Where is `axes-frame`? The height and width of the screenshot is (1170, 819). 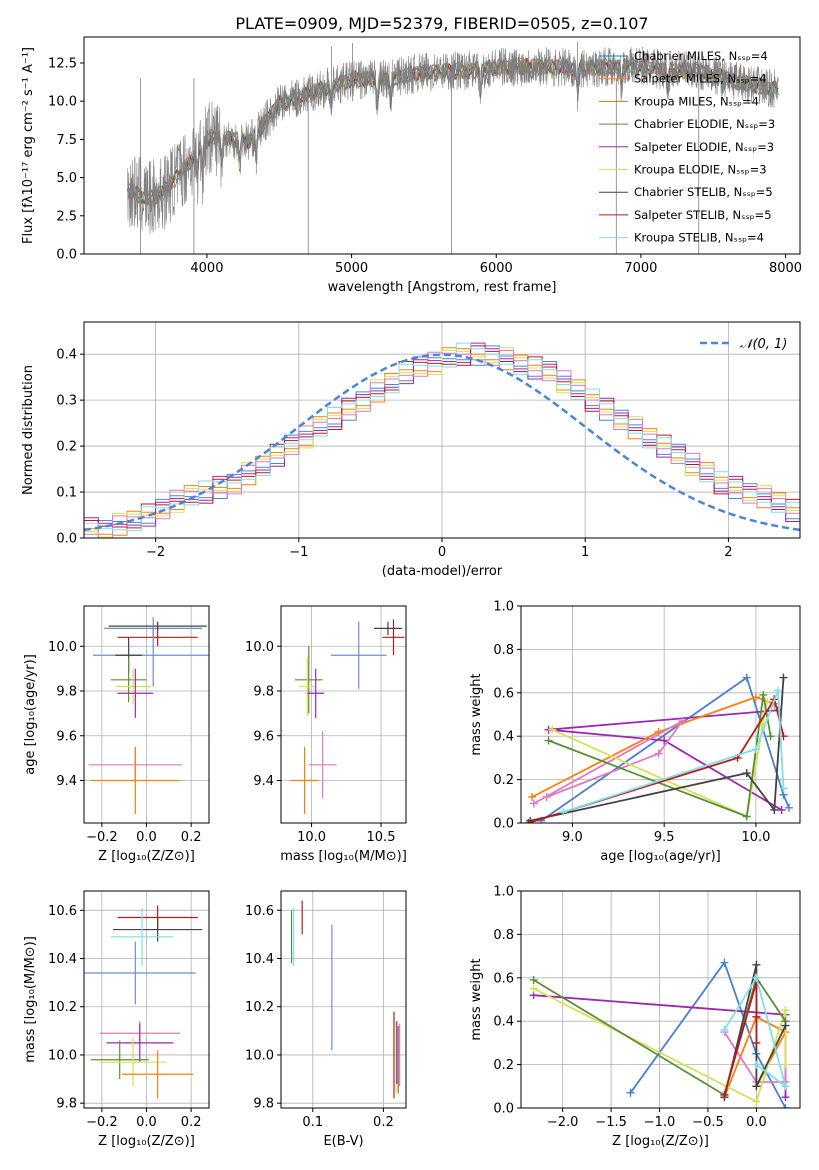
axes-frame is located at coordinates (660, 714).